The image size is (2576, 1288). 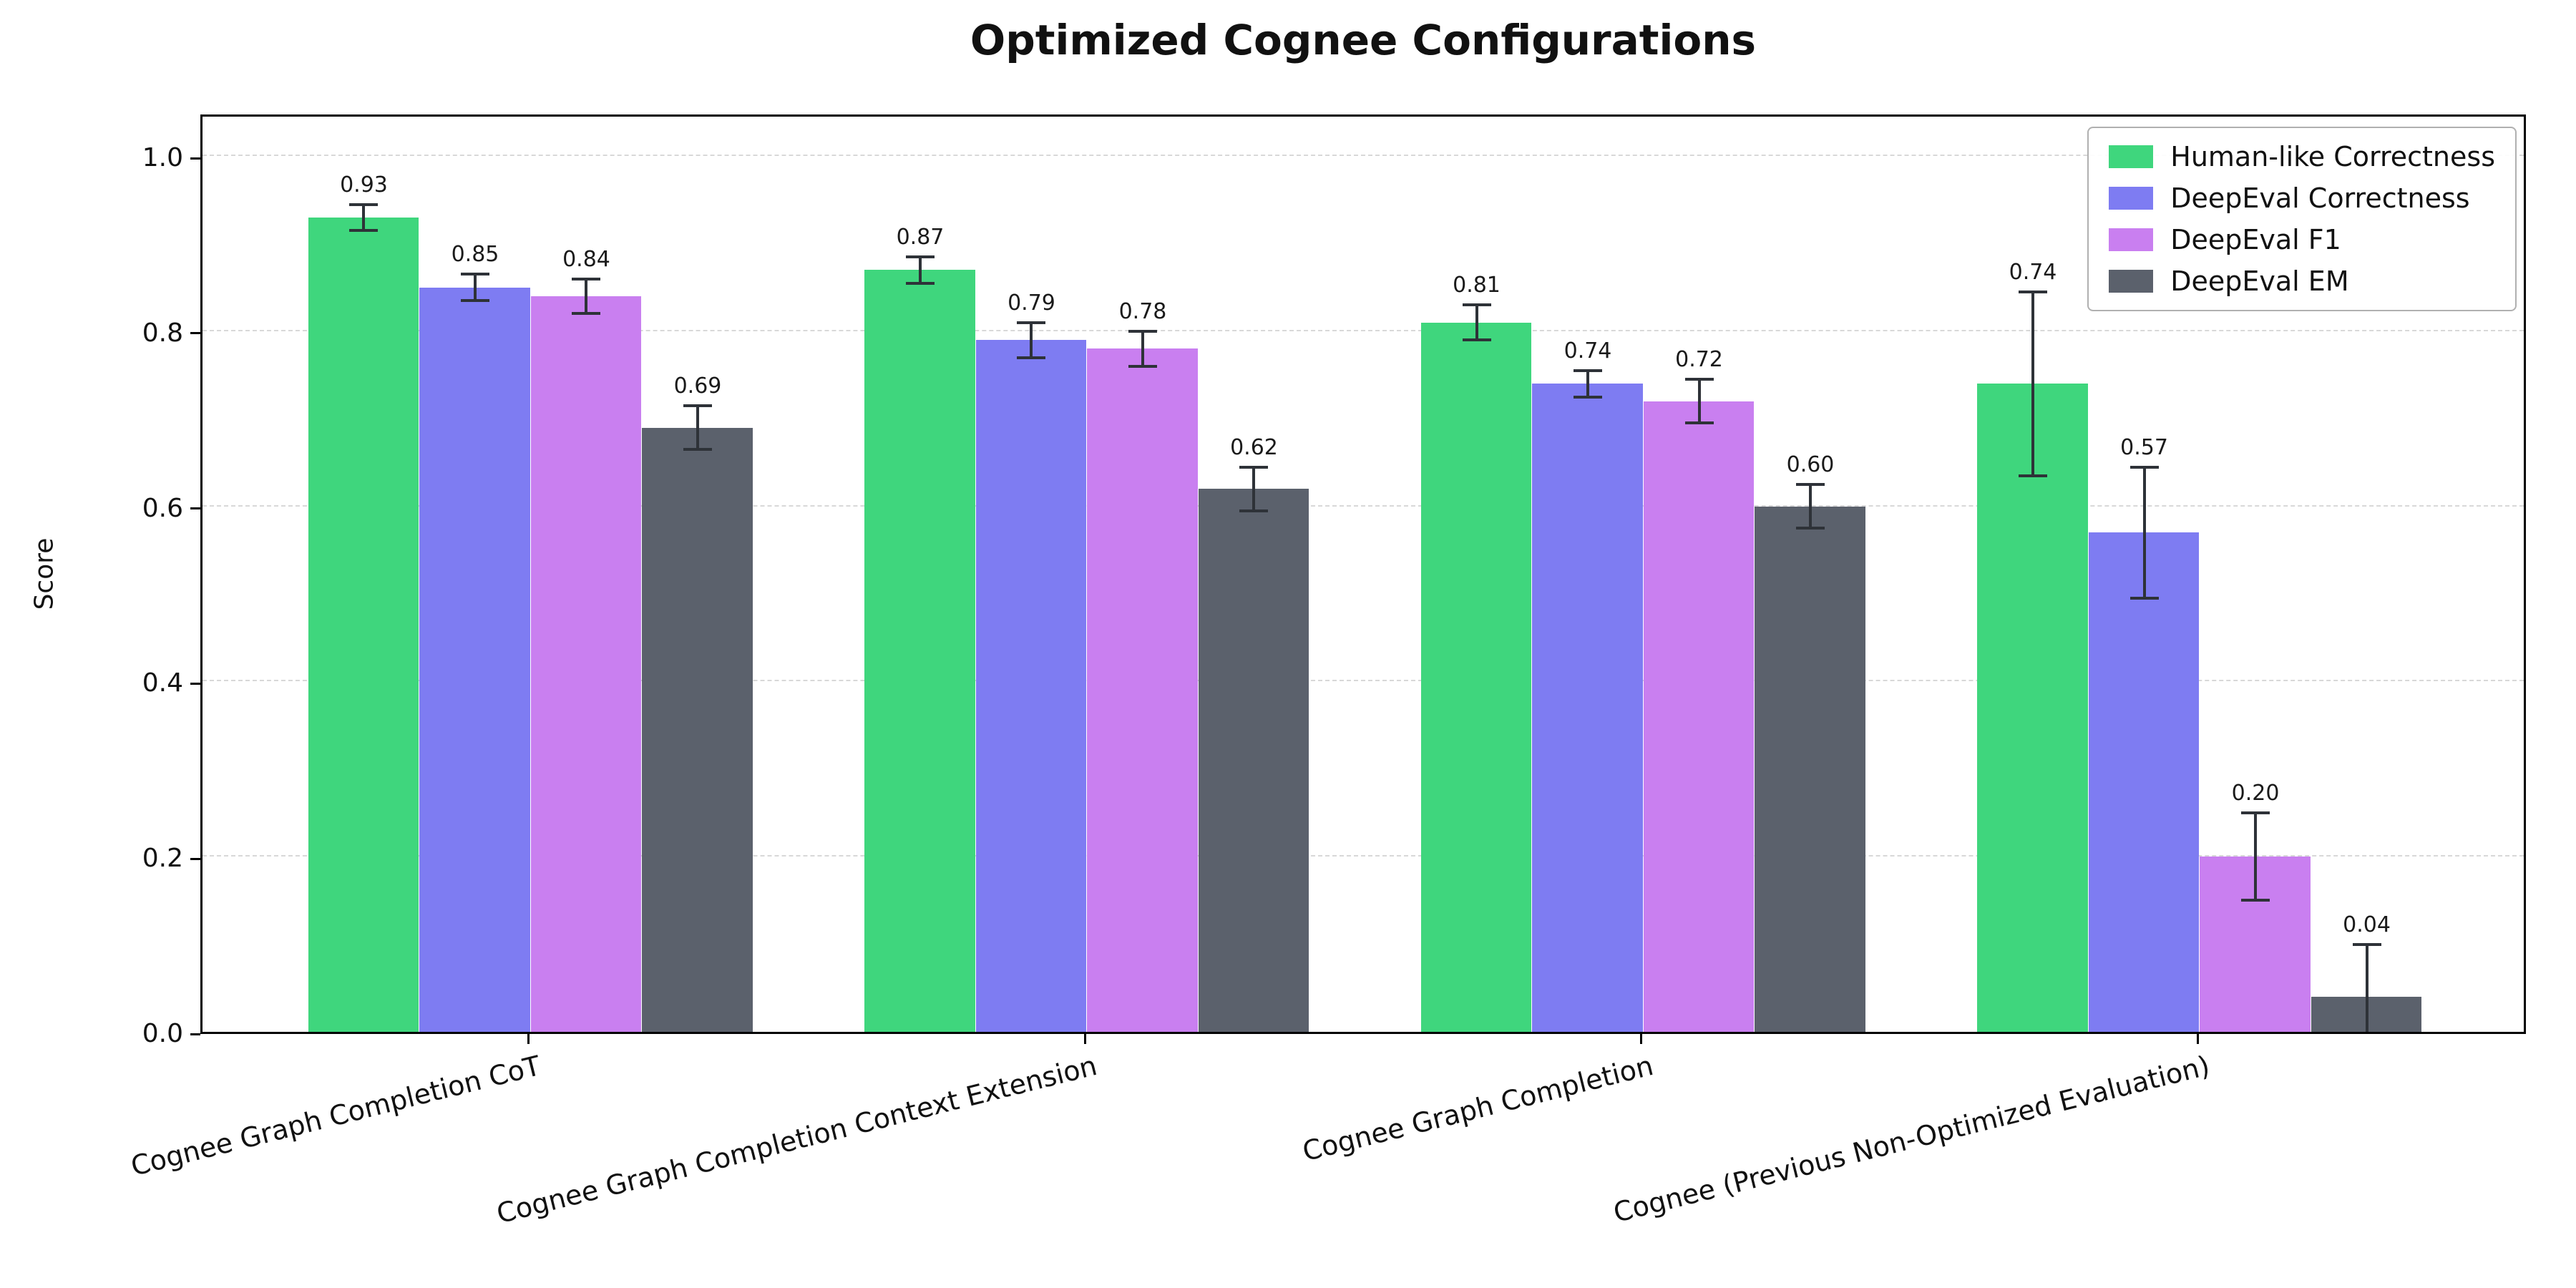 What do you see at coordinates (1031, 303) in the screenshot?
I see `bar-value-label: 0.79` at bounding box center [1031, 303].